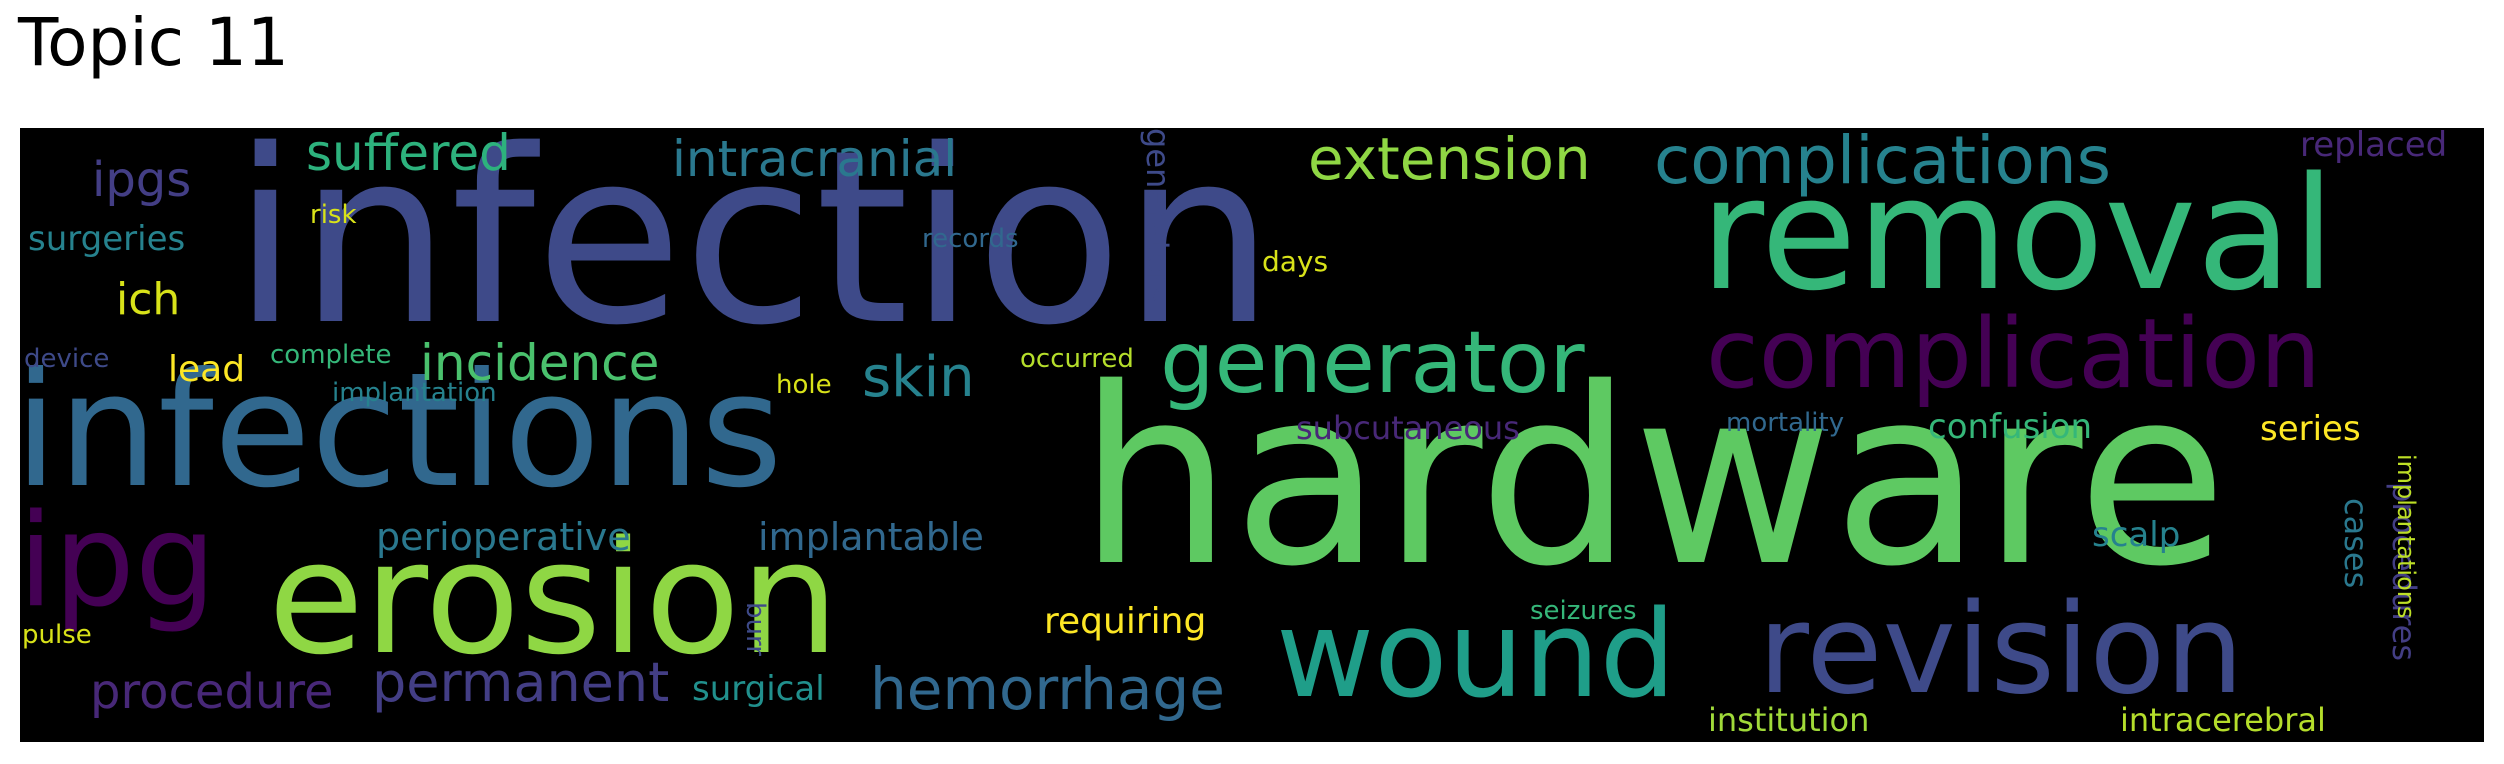 This screenshot has width=2504, height=764. I want to click on word-implantable: implantable, so click(871, 537).